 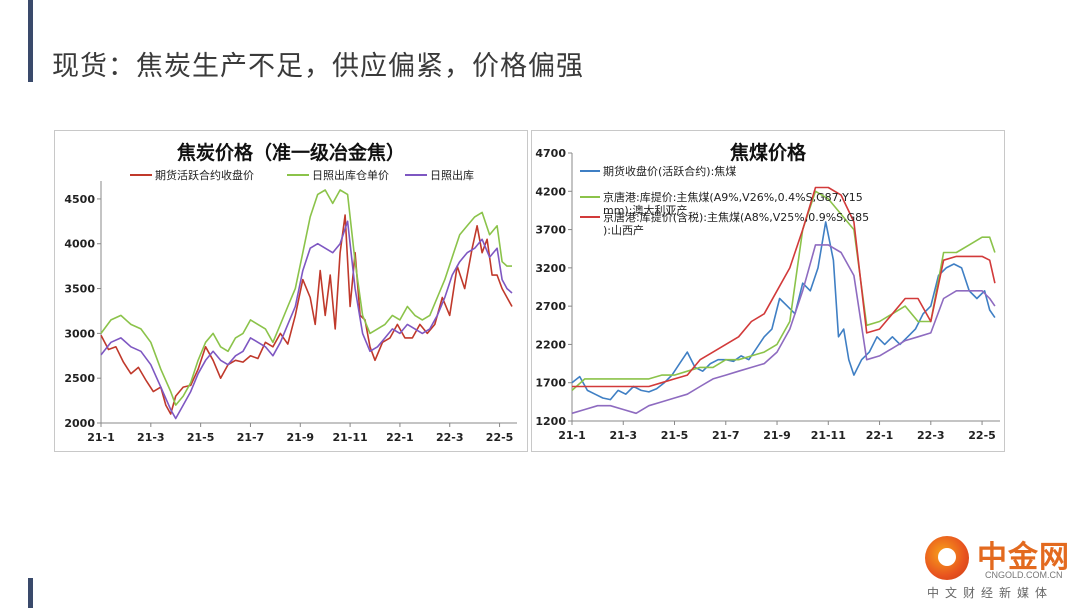 I want to click on coal-x-tick-label: 21-9, so click(x=777, y=435).